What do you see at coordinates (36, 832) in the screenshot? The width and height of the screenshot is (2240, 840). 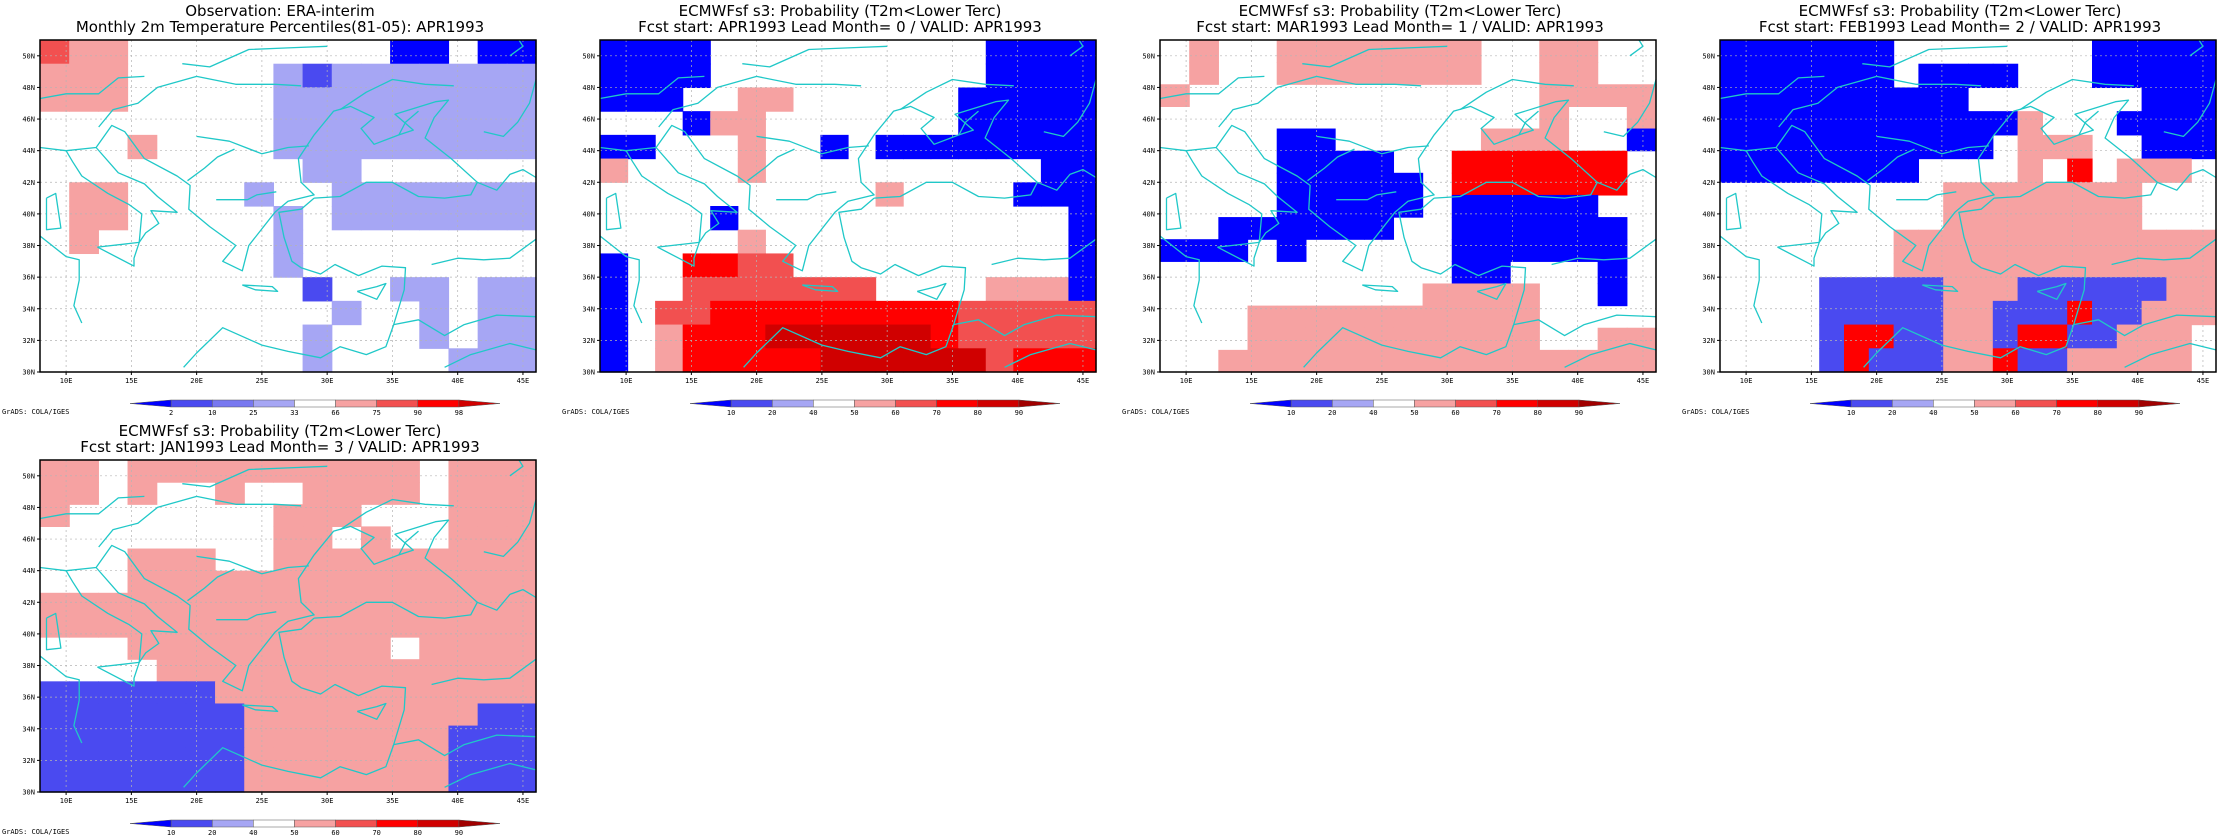 I see `credit-text: GrADS: COLA/IGES` at bounding box center [36, 832].